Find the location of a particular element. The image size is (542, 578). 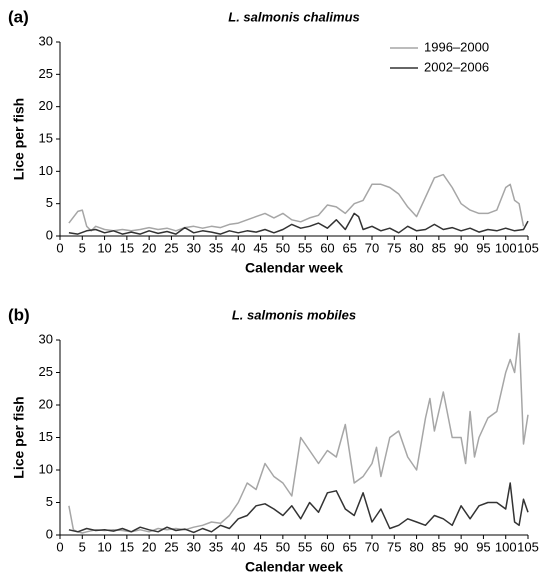

panel-label: (b) is located at coordinates (19, 314).